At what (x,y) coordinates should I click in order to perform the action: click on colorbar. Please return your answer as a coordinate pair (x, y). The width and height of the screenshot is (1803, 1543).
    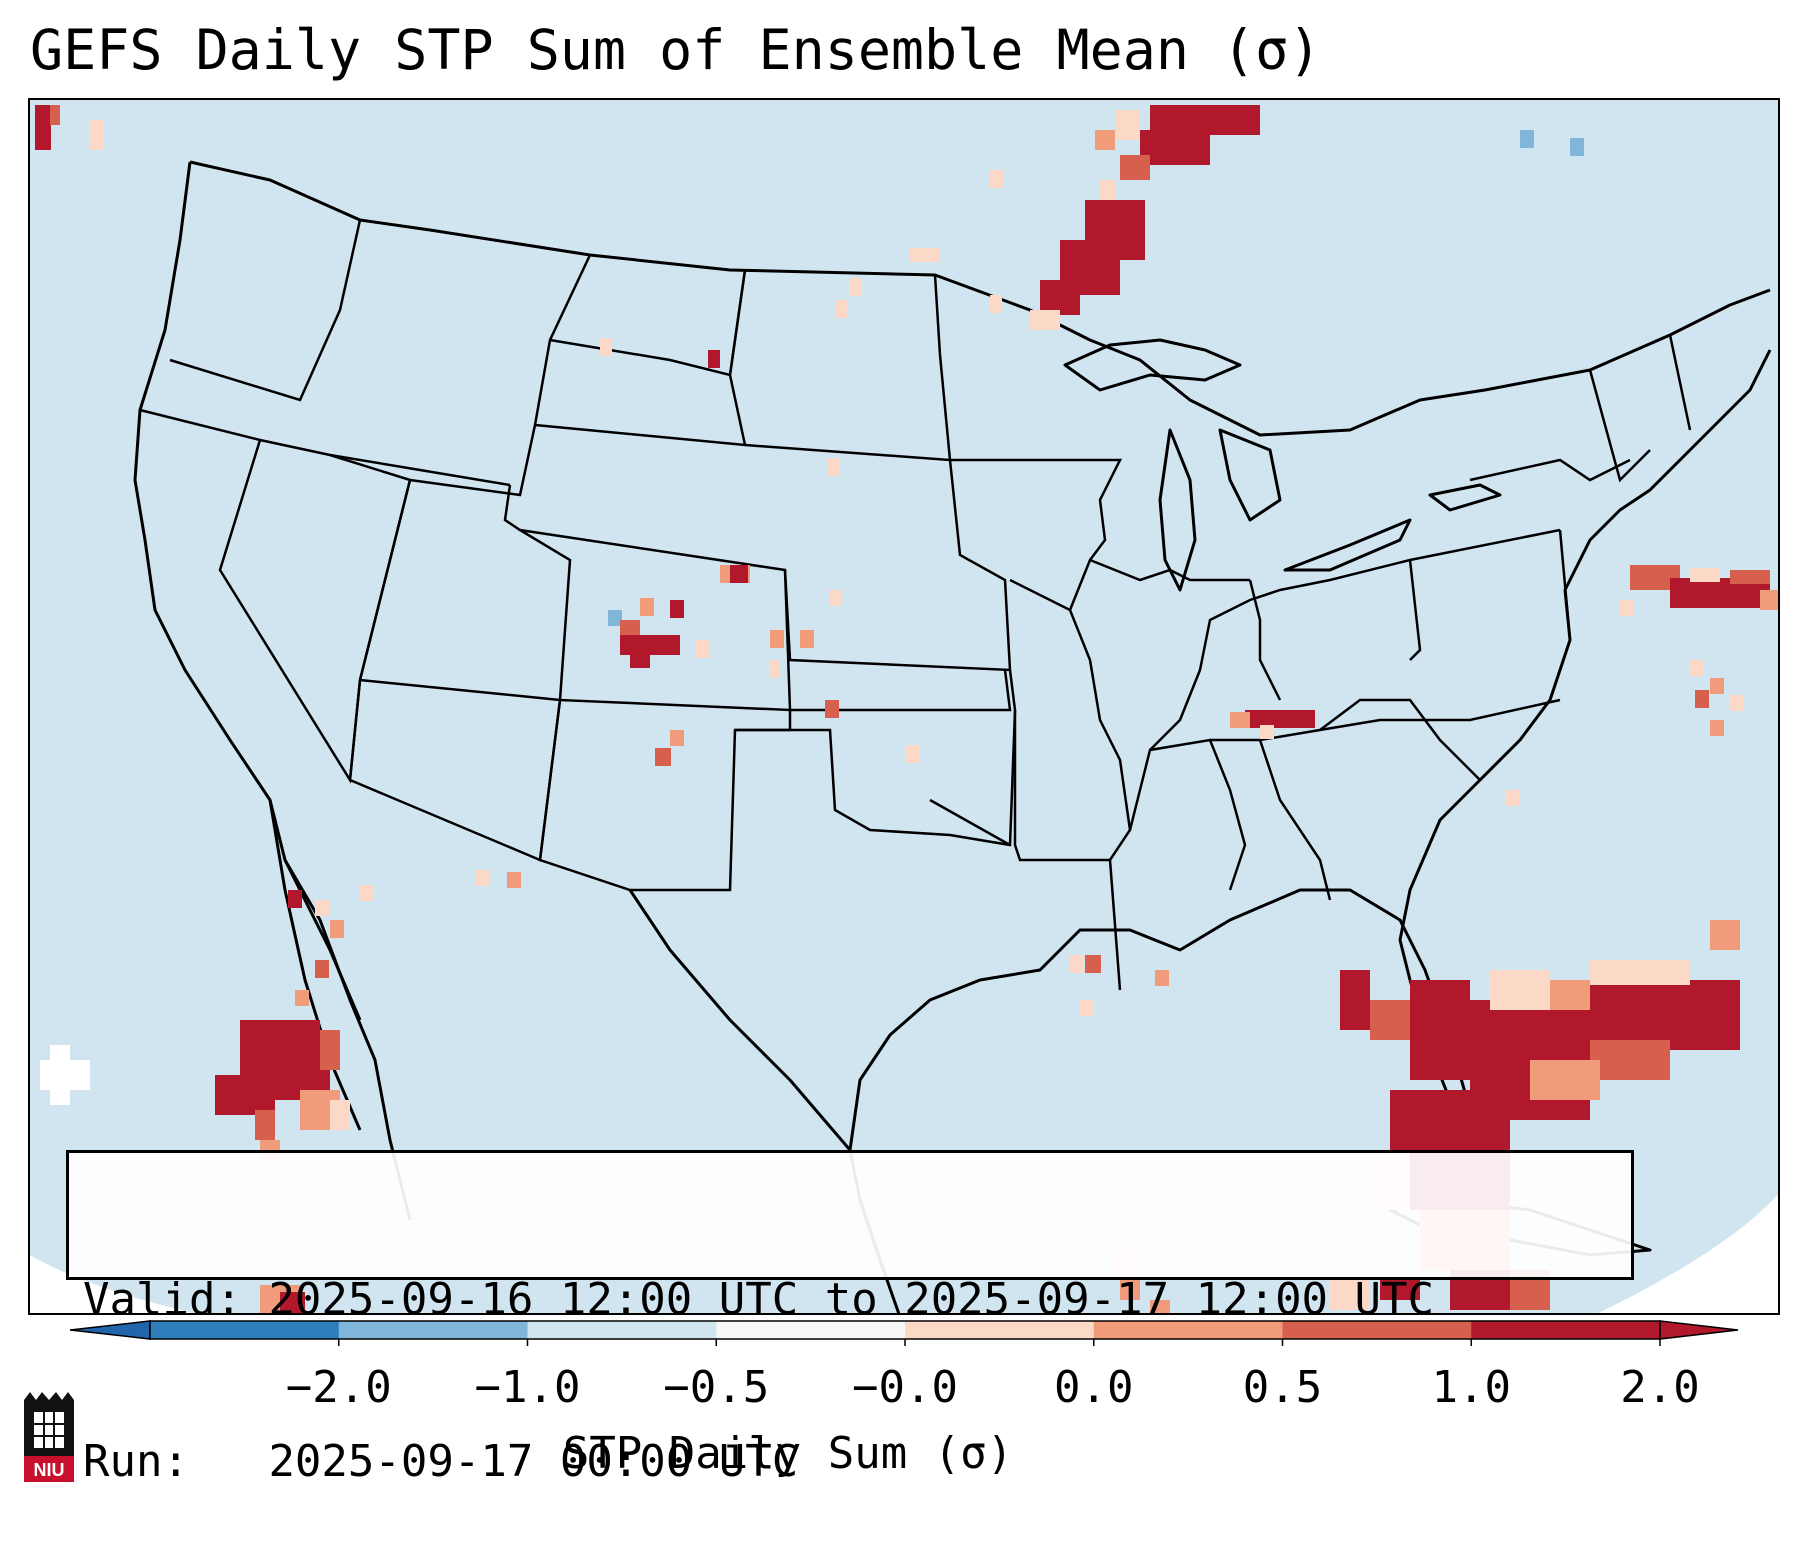
    Looking at the image, I should click on (904, 1333).